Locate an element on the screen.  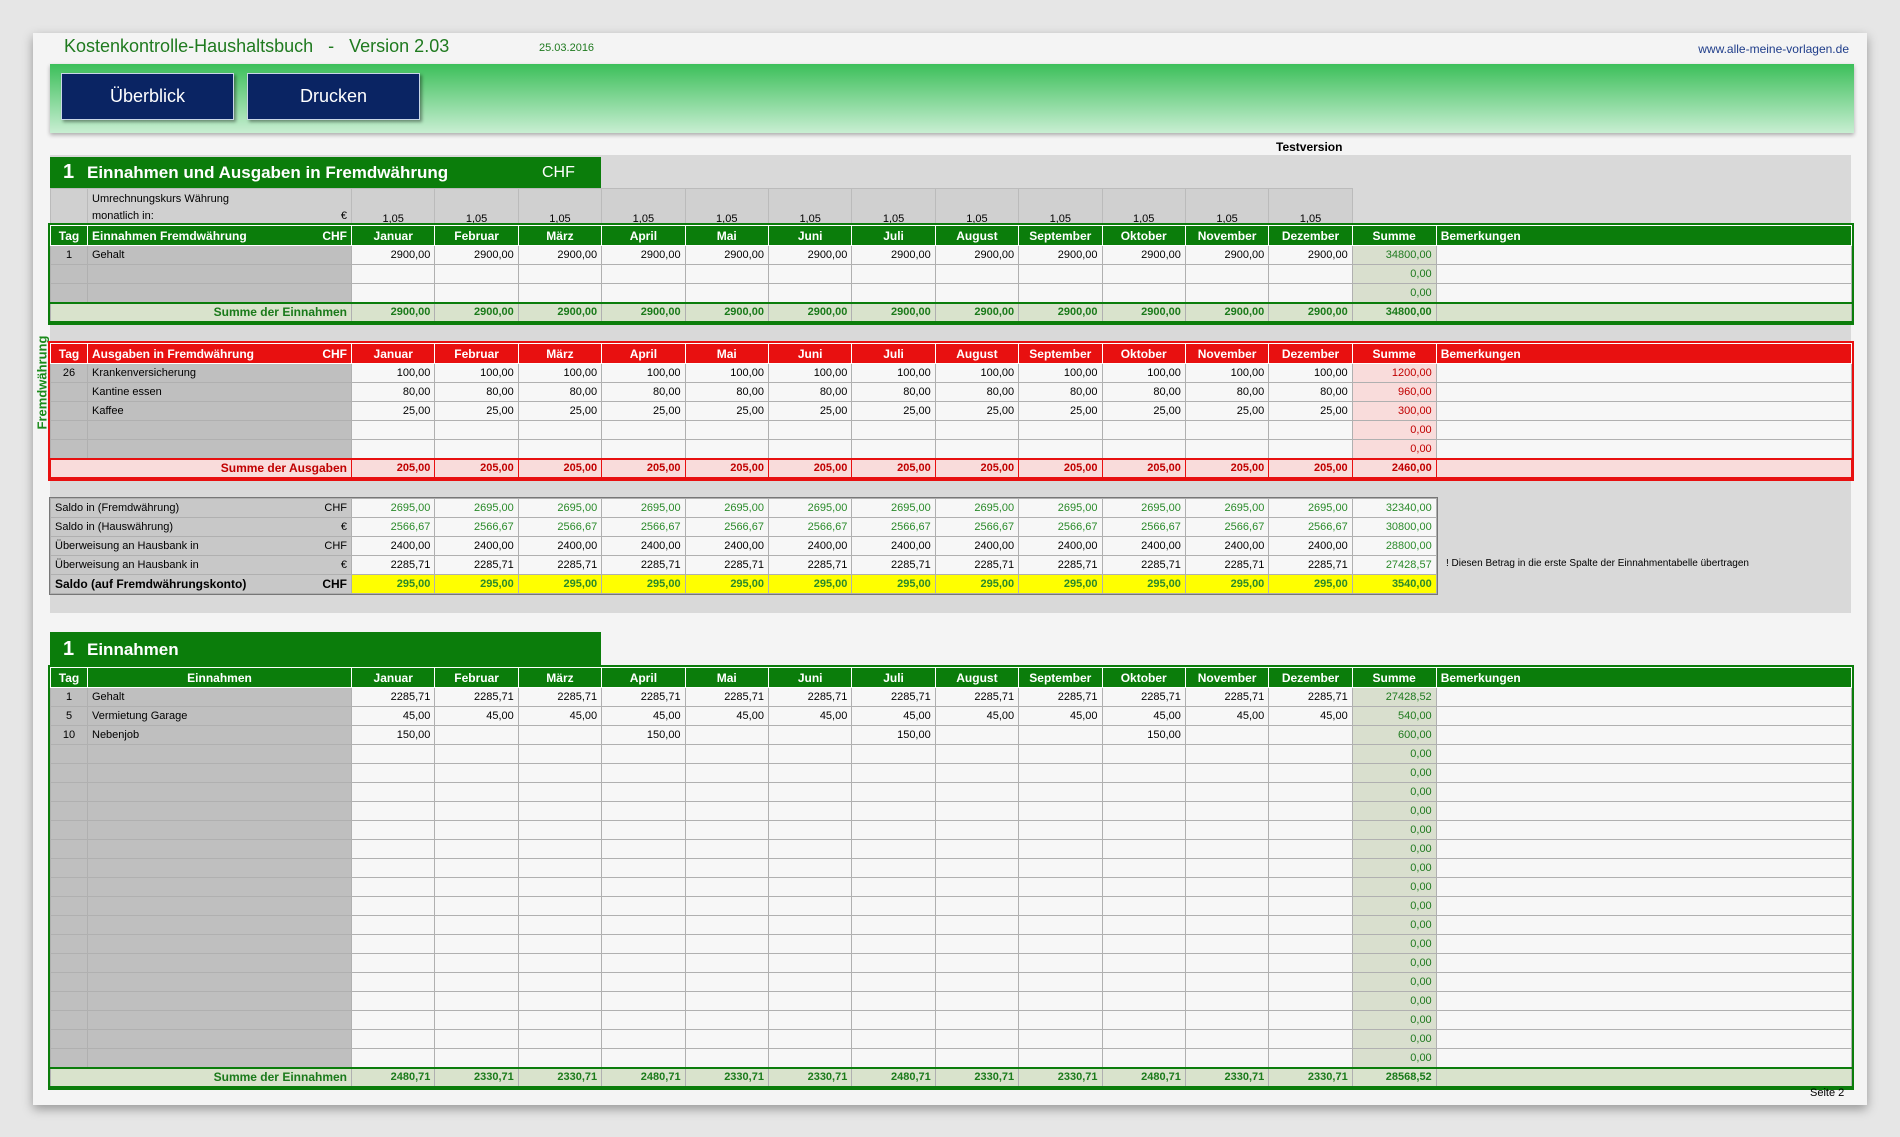
name-cell: Gehalt is located at coordinates (219, 255).